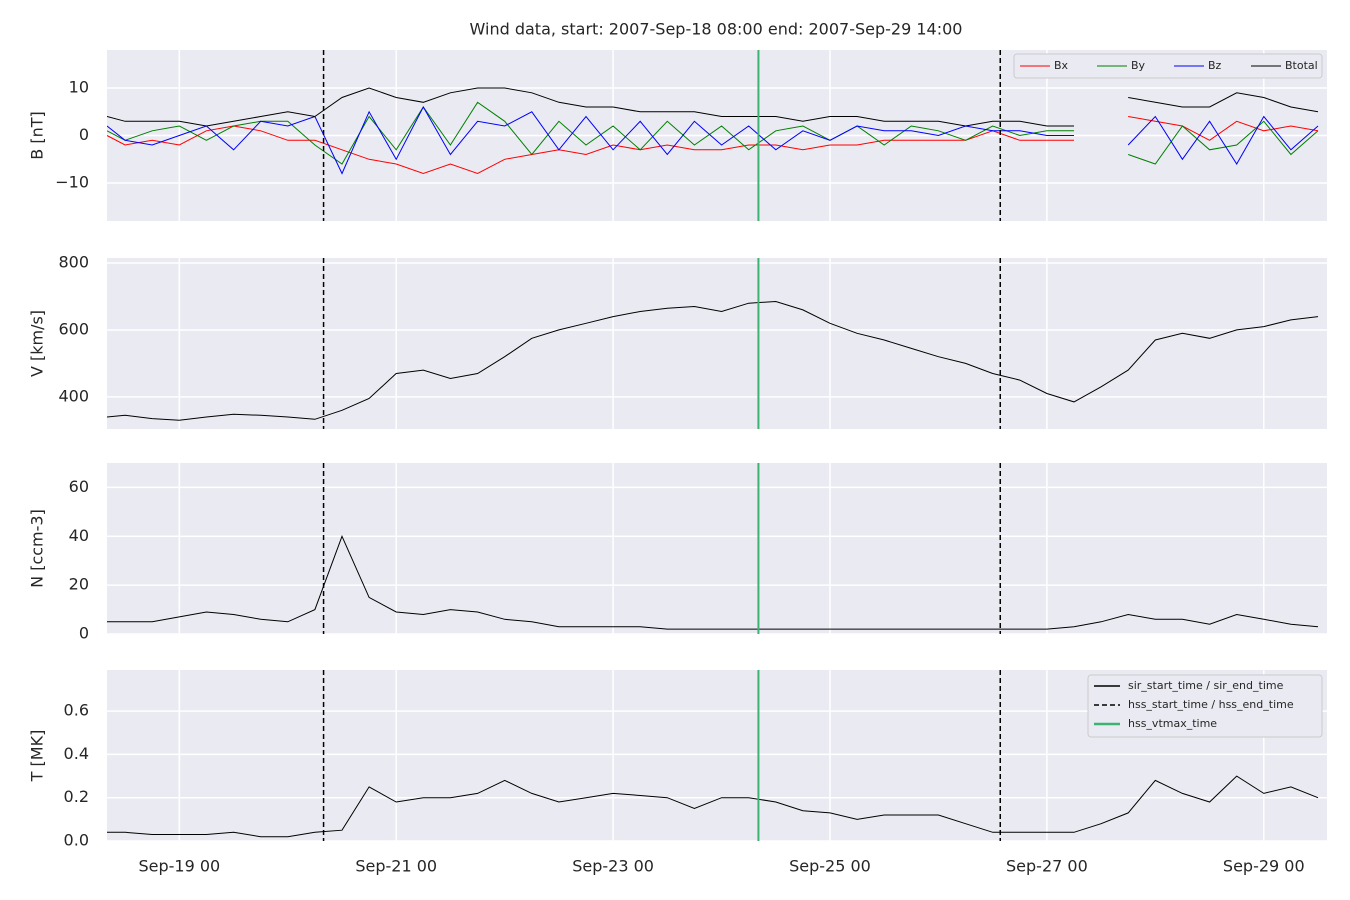 This screenshot has height=900, width=1350. Describe the element at coordinates (1215, 65) in the screenshot. I see `legend-label: Bz` at that location.